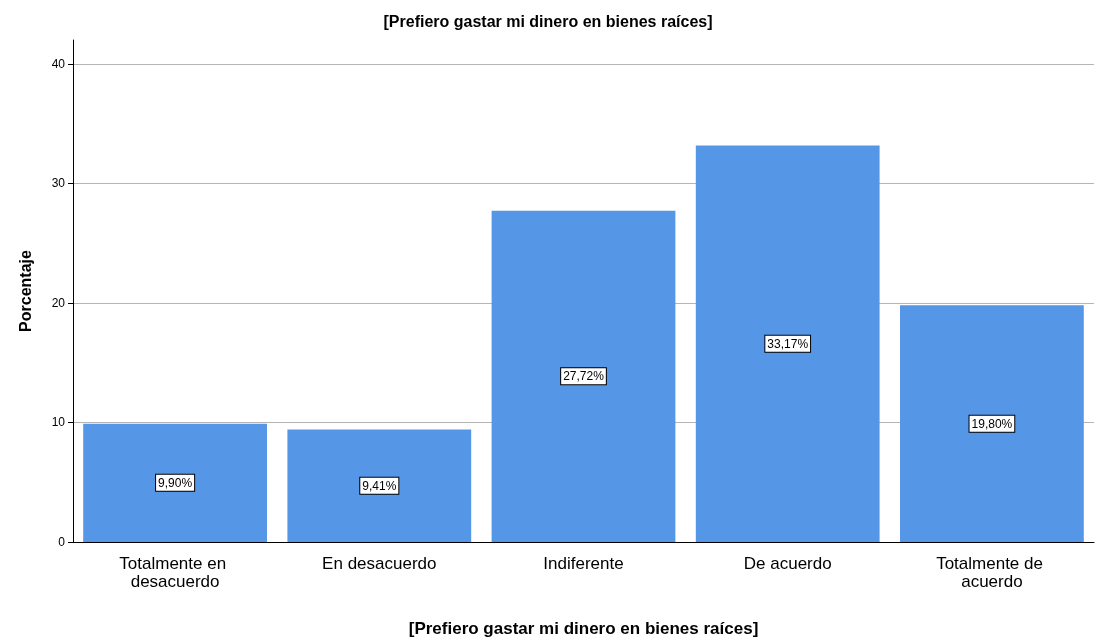 The height and width of the screenshot is (642, 1096). I want to click on data-label: 33,17%, so click(788, 343).